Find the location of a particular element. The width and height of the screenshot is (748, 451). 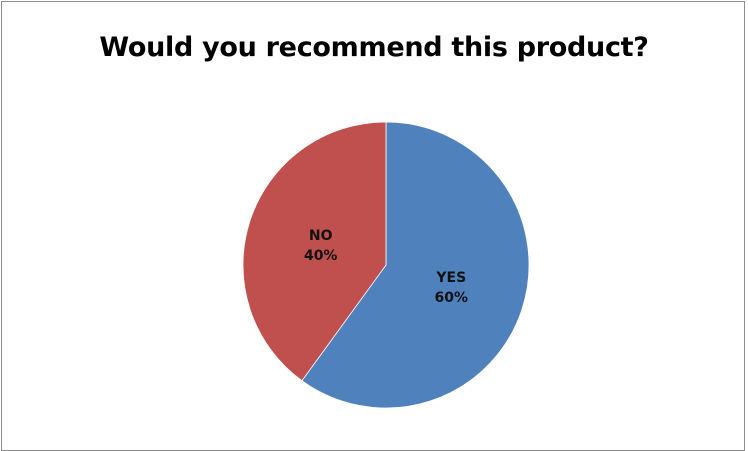

pie-slice-no is located at coordinates (314, 251).